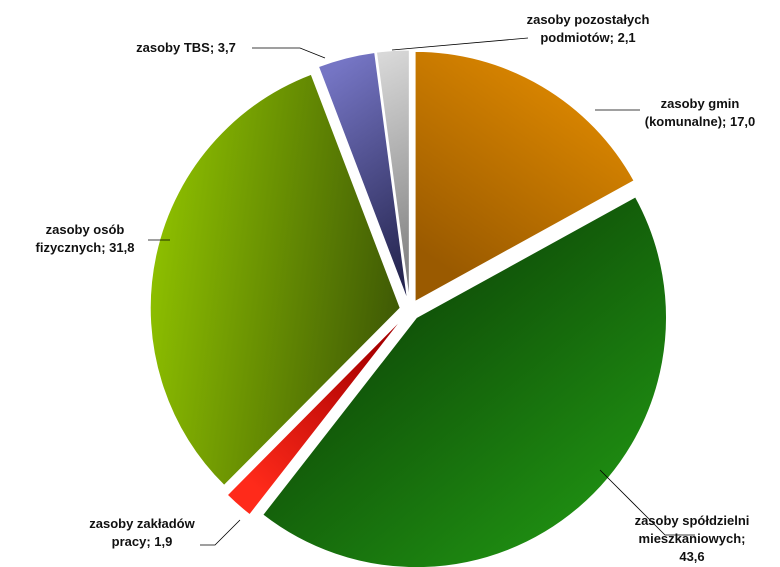 This screenshot has width=780, height=567. I want to click on pie-label-line: mieszkaniowych;, so click(692, 538).